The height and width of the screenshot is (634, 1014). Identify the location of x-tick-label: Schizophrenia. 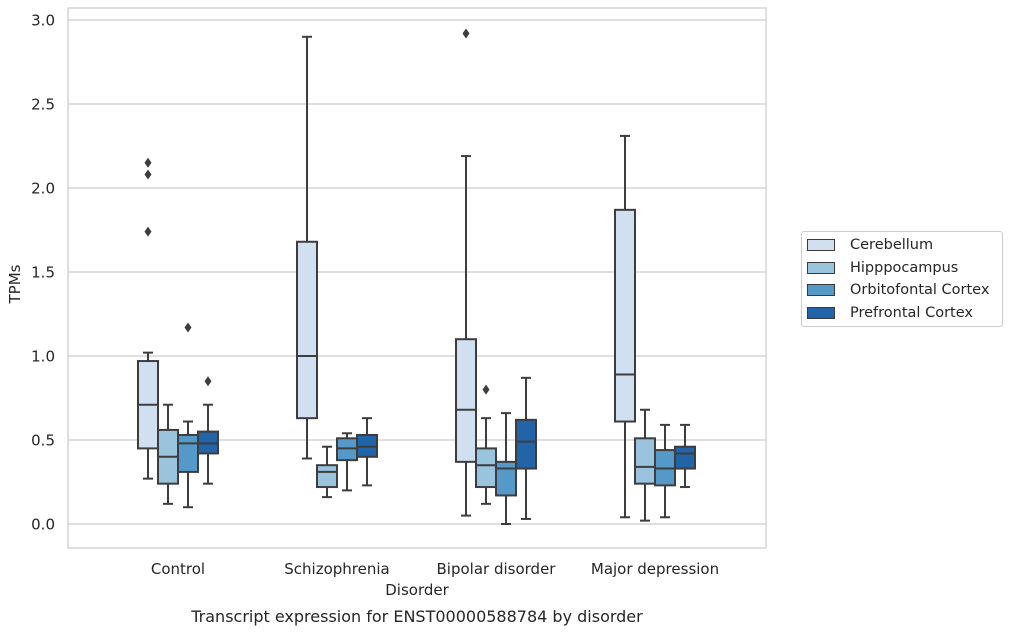
(336, 569).